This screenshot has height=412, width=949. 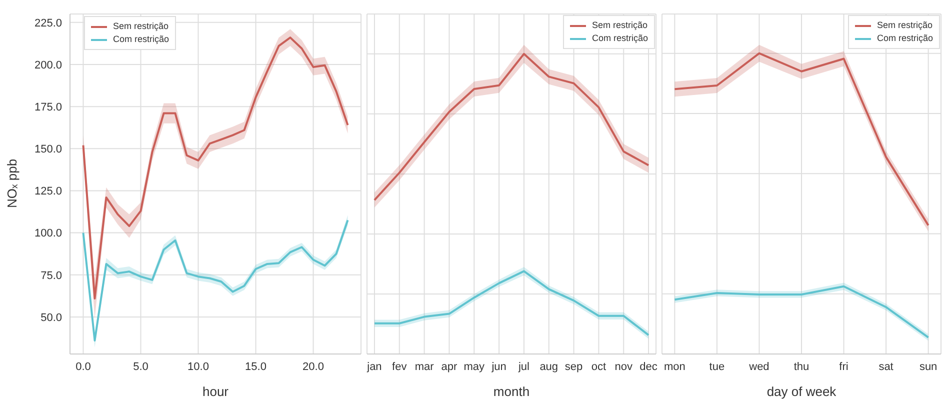 I want to click on x-tick-label: 5.0, so click(x=140, y=366).